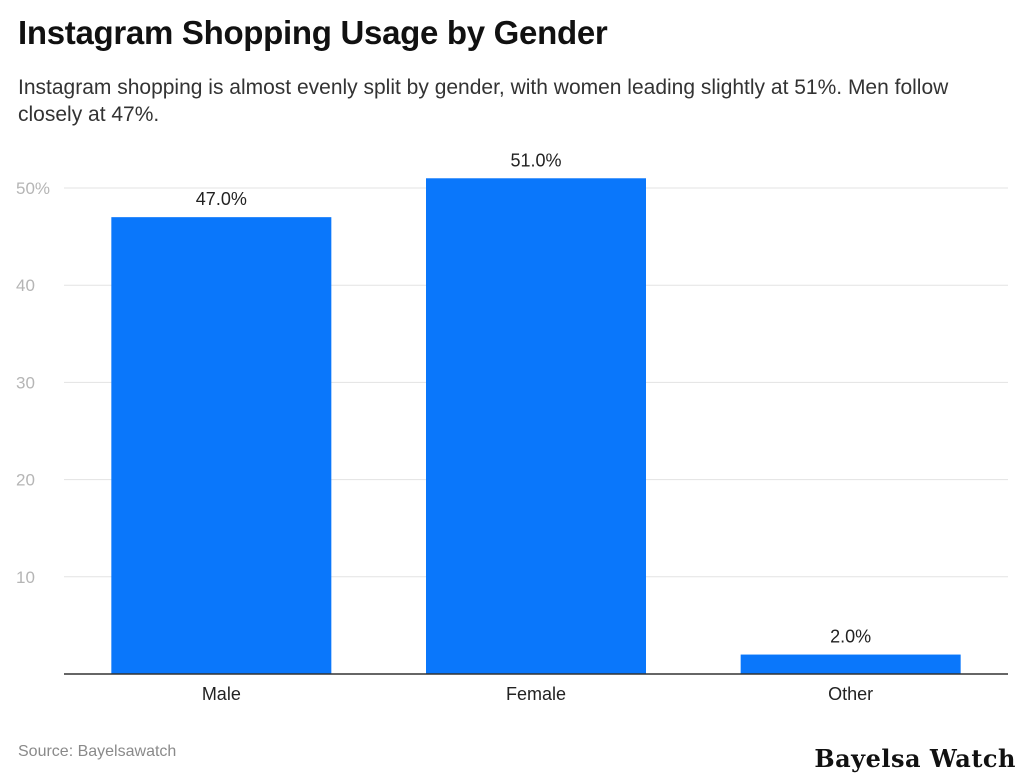 The image size is (1024, 781). I want to click on chart-title: Instagram Shopping Usage by Gender, so click(313, 32).